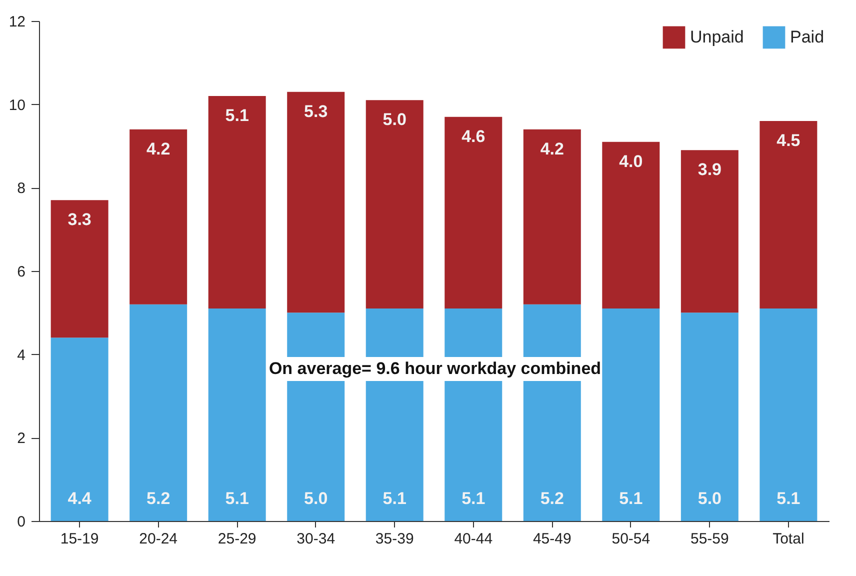  What do you see at coordinates (17, 105) in the screenshot?
I see `y-tick-label: 10` at bounding box center [17, 105].